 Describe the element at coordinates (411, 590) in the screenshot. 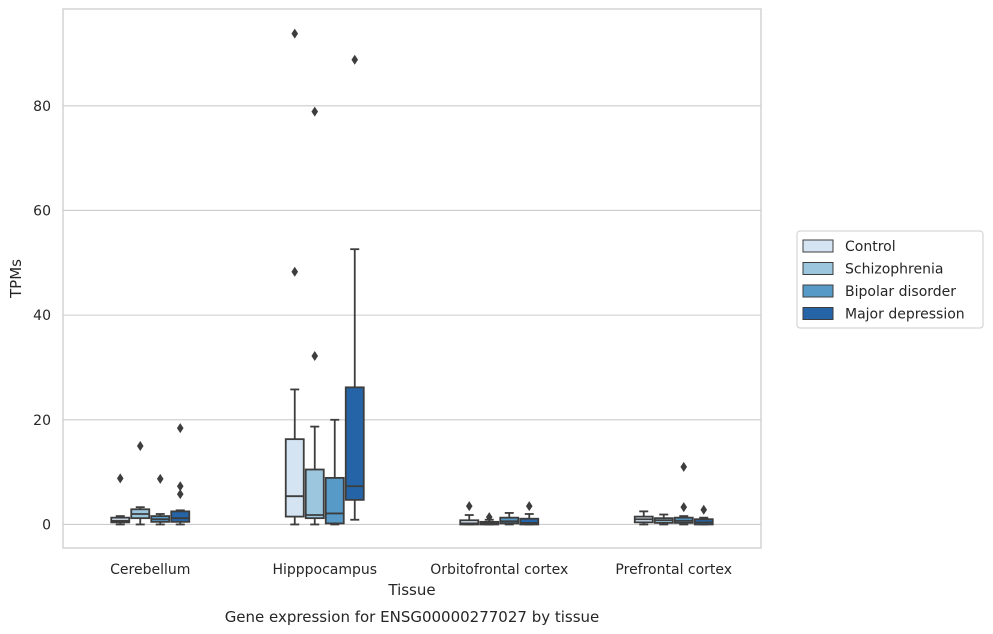

I see `x-axis-label: Tissue` at that location.